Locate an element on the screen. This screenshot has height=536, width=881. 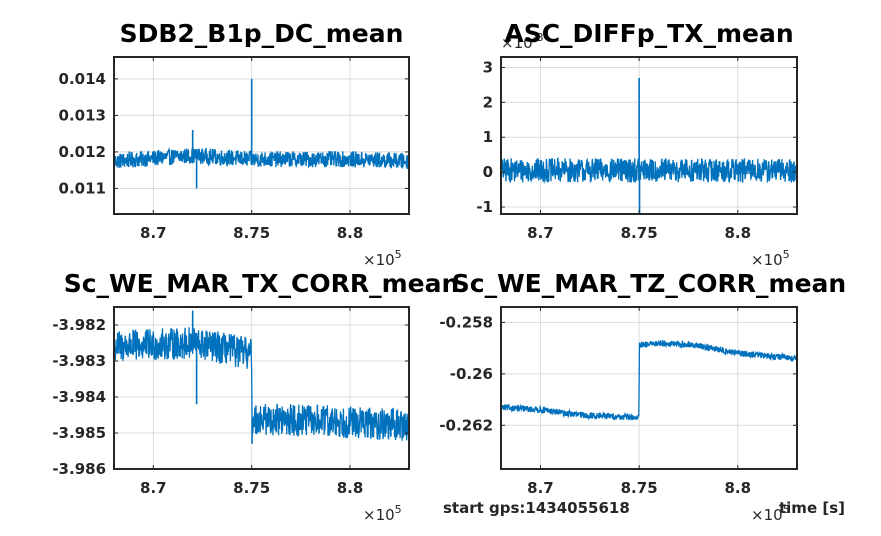
y-tick-label: -0.262 is located at coordinates (466, 425).